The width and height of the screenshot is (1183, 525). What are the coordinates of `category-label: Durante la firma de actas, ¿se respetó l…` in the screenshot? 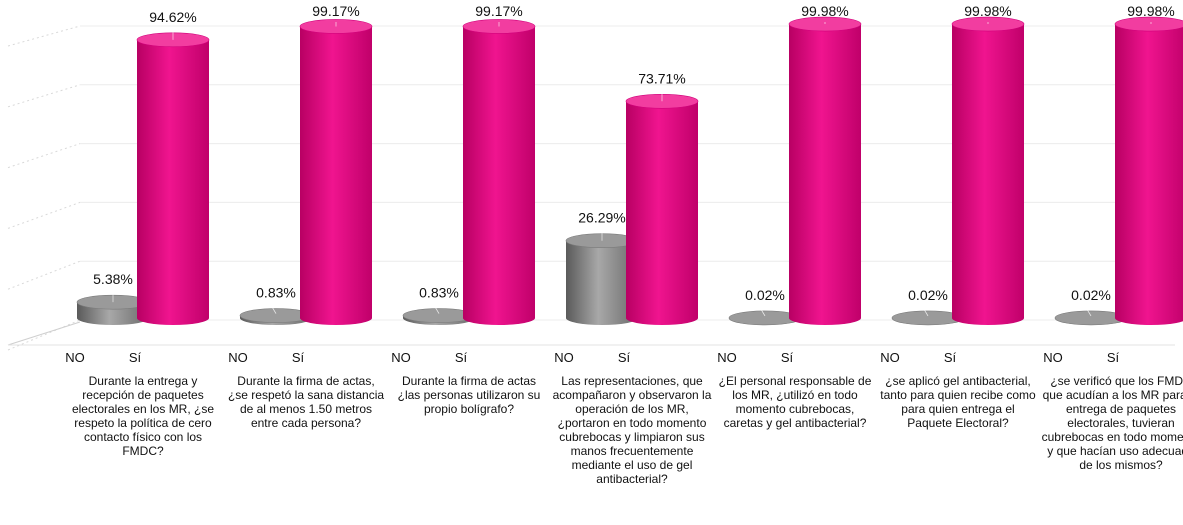 It's located at (306, 402).